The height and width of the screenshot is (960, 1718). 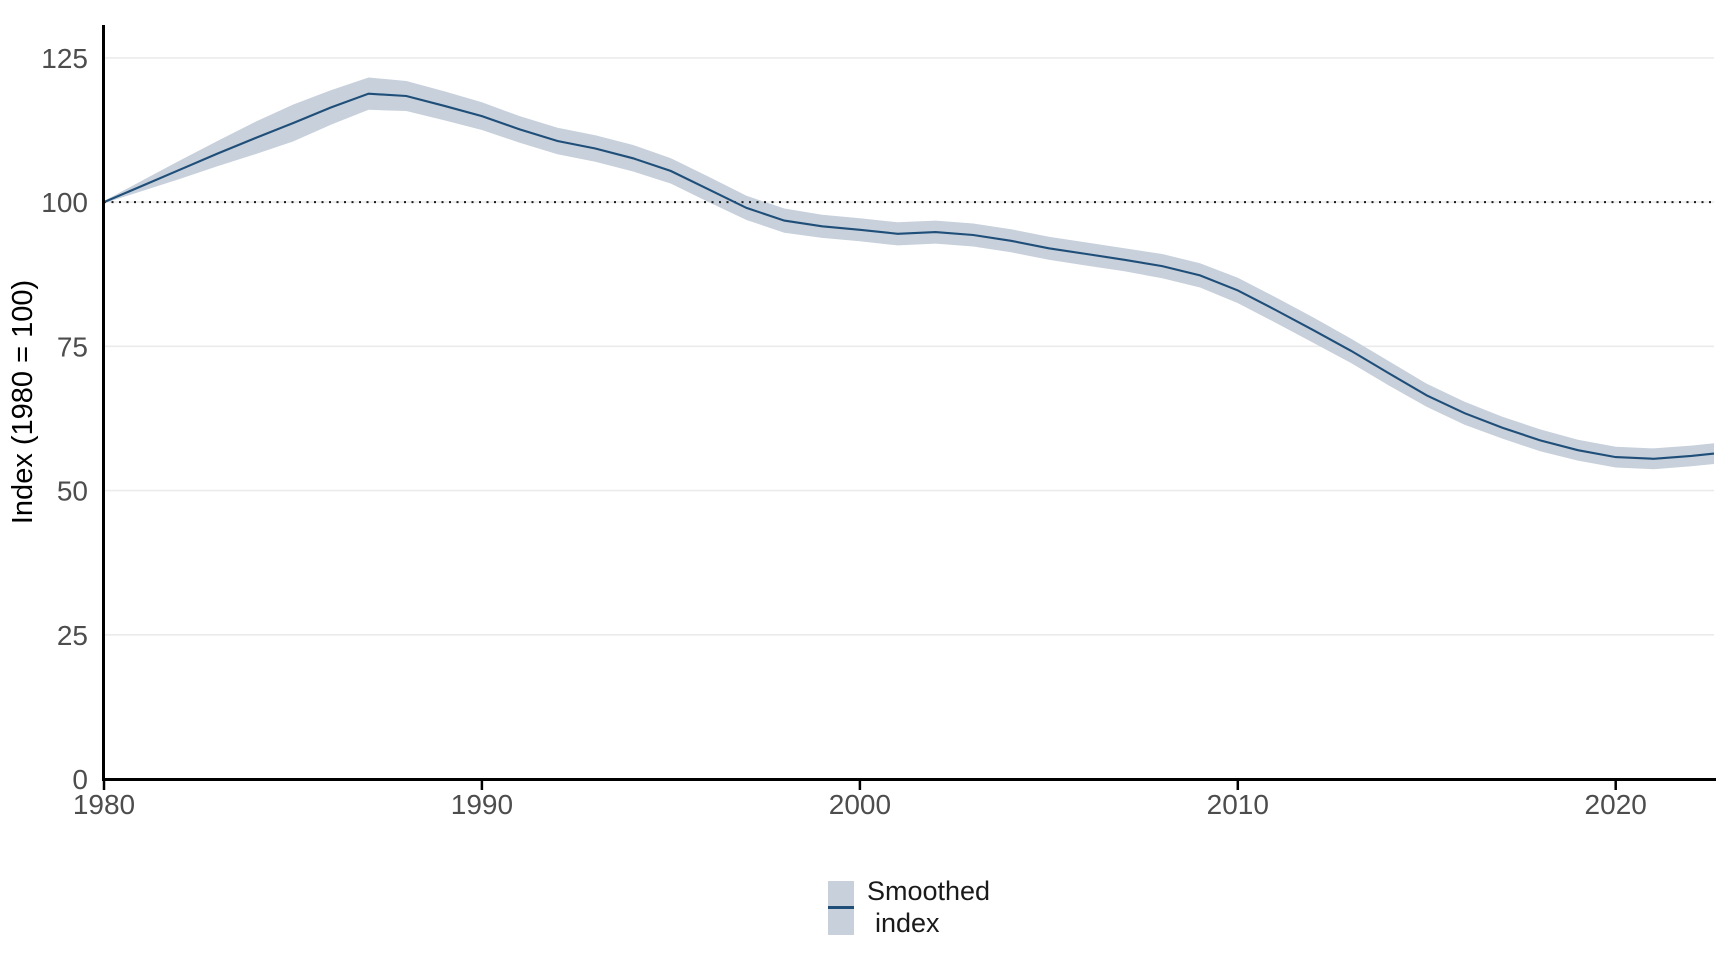 I want to click on y-tick-label-125: 125, so click(x=64, y=58).